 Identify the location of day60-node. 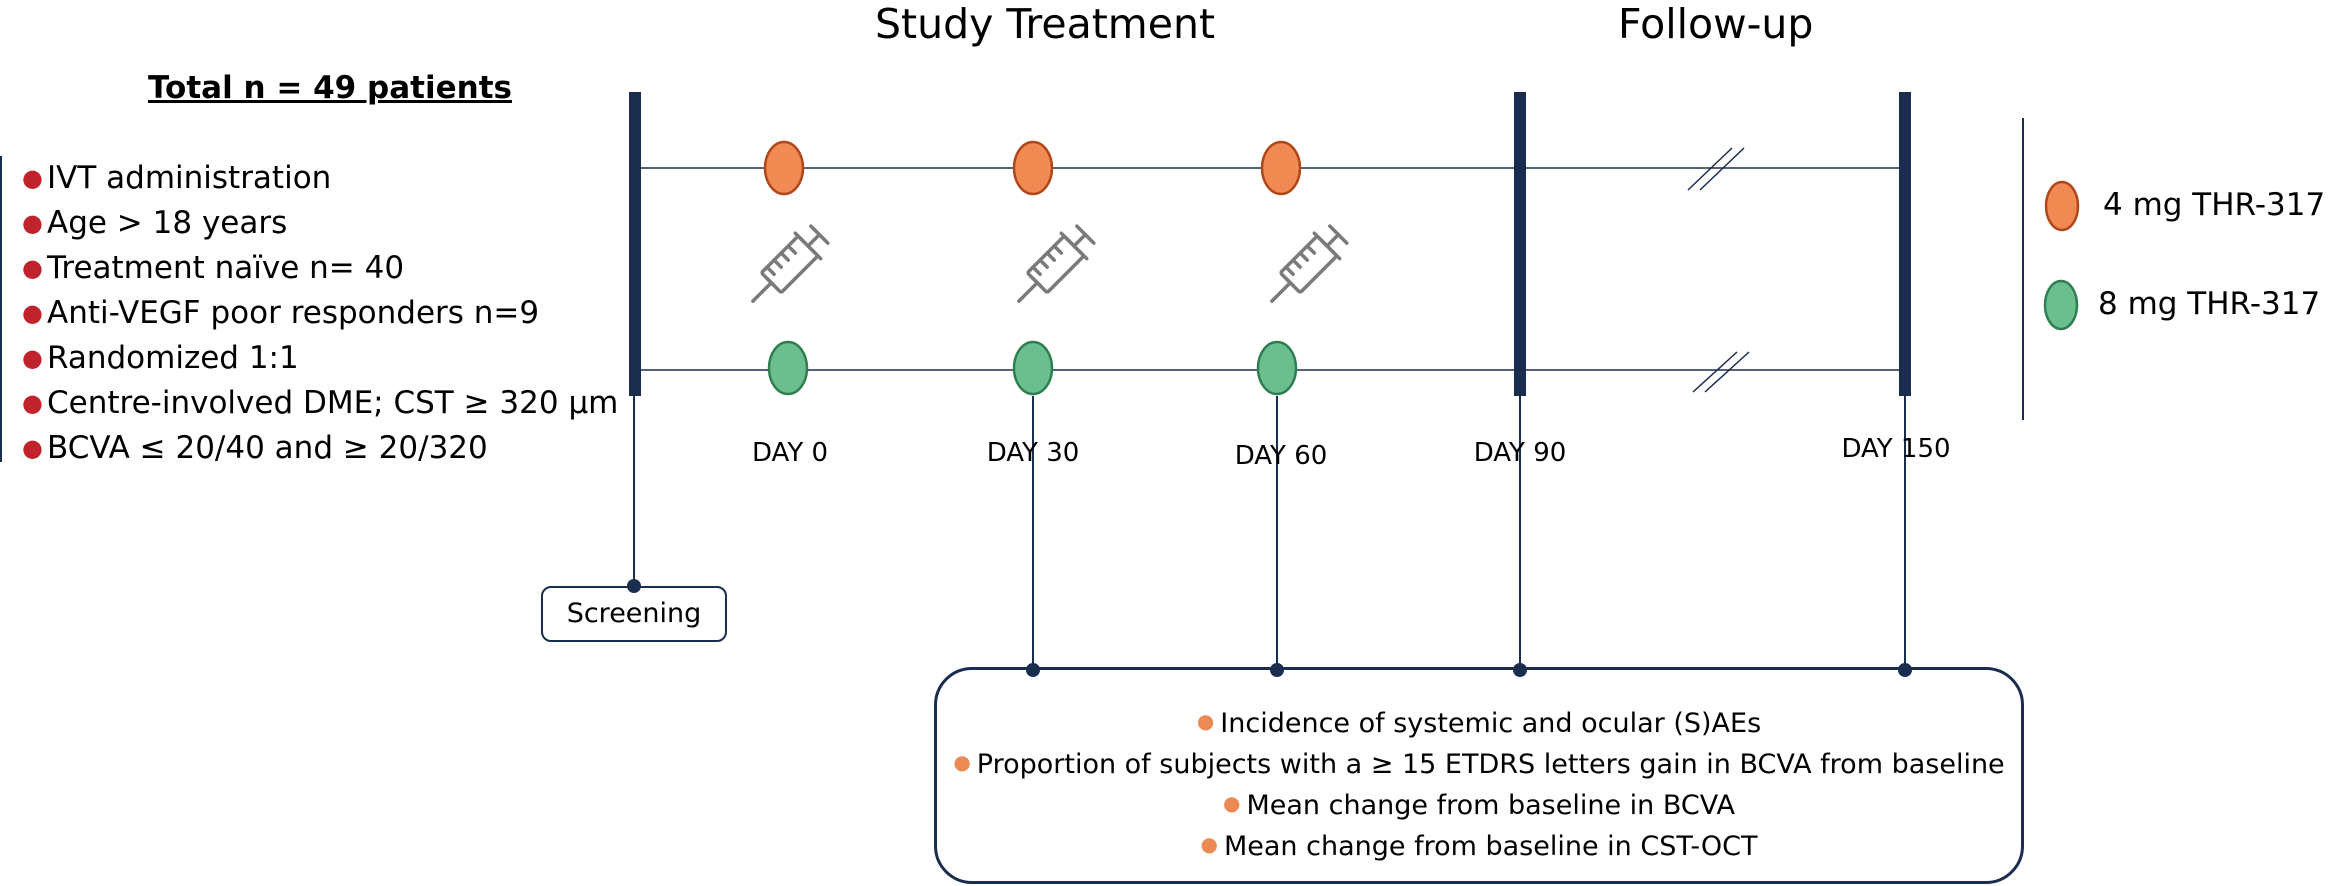
(1277, 670).